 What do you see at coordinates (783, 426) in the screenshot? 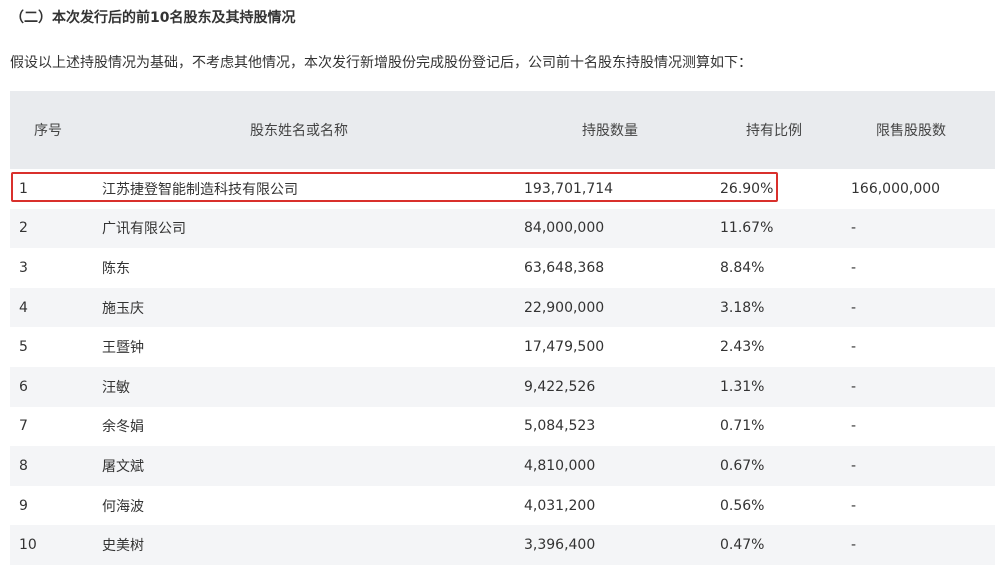
I see `cell-holding-ratio: 0.71%` at bounding box center [783, 426].